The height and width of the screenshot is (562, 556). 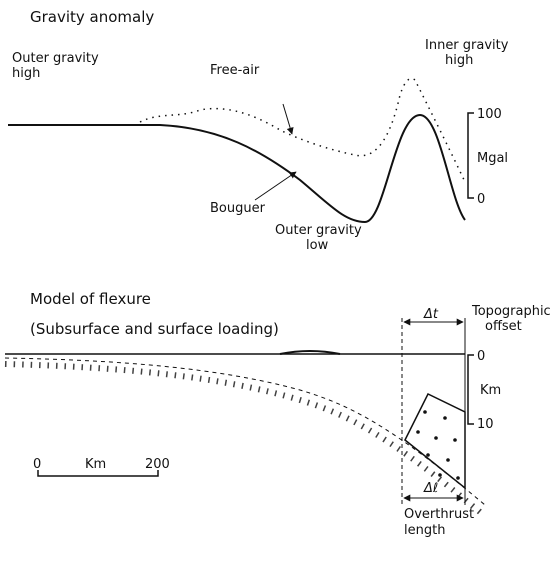 What do you see at coordinates (92, 17) in the screenshot?
I see `panel-title: Gravity anomaly` at bounding box center [92, 17].